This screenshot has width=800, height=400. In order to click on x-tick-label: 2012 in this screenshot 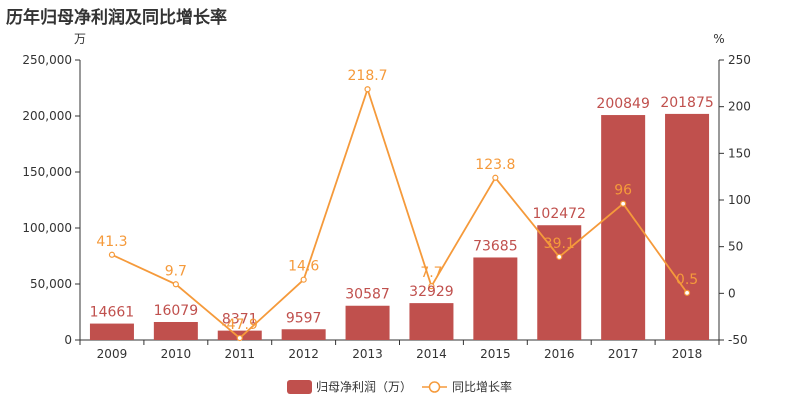, I will do `click(303, 354)`.